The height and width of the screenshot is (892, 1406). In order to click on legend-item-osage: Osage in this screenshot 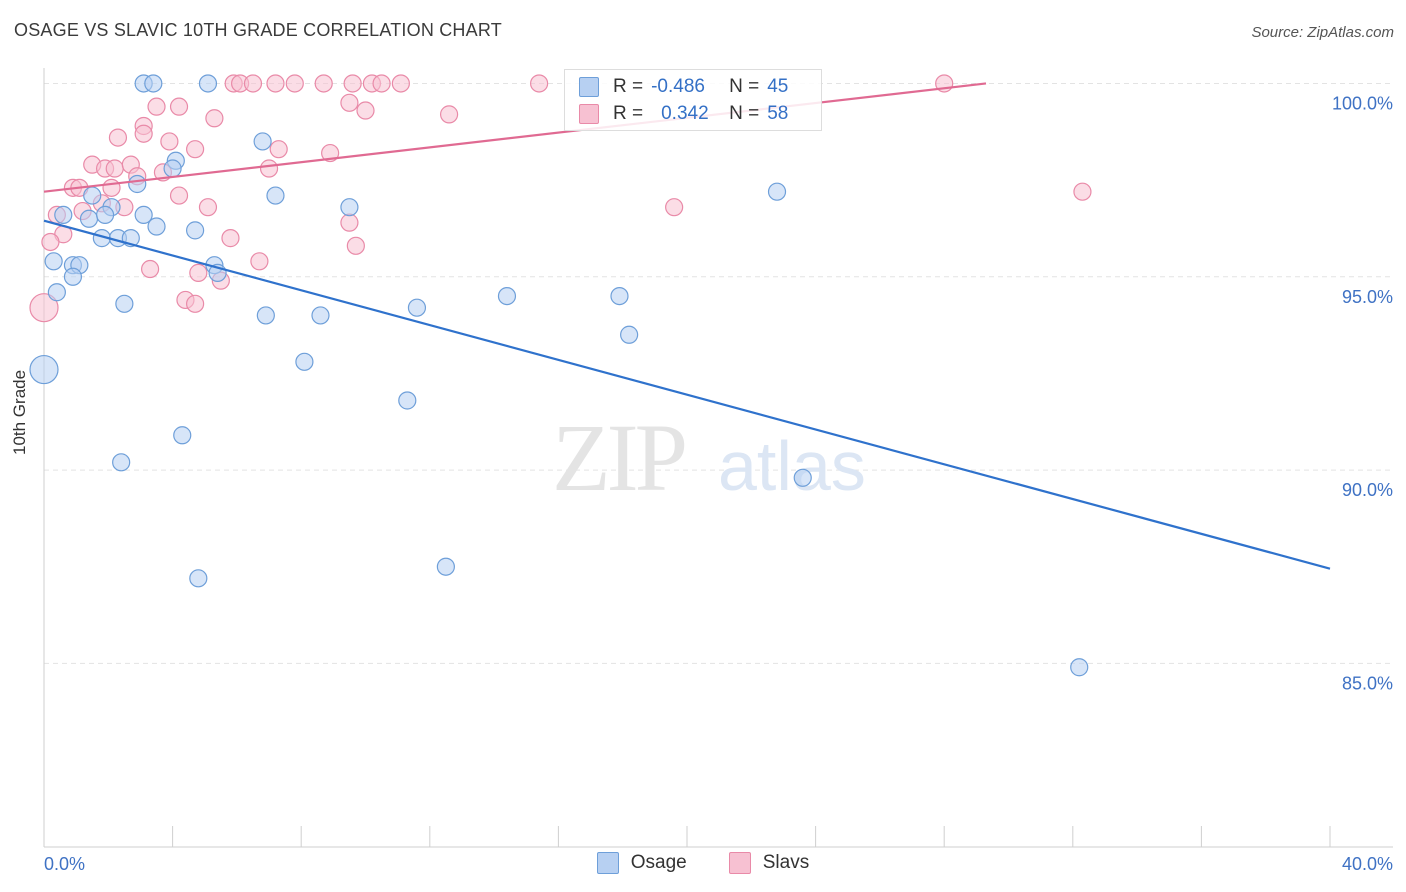, I will do `click(641, 863)`.